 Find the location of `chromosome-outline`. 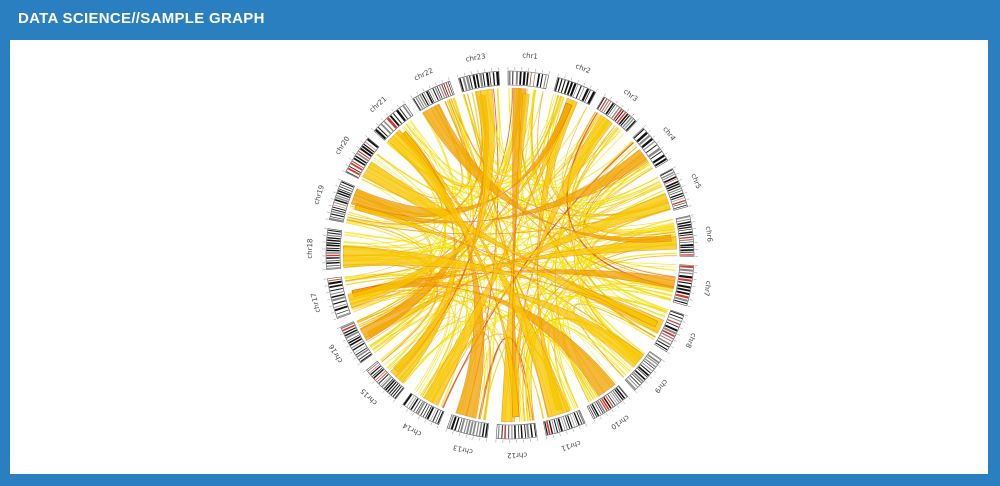

chromosome-outline is located at coordinates (423, 408).